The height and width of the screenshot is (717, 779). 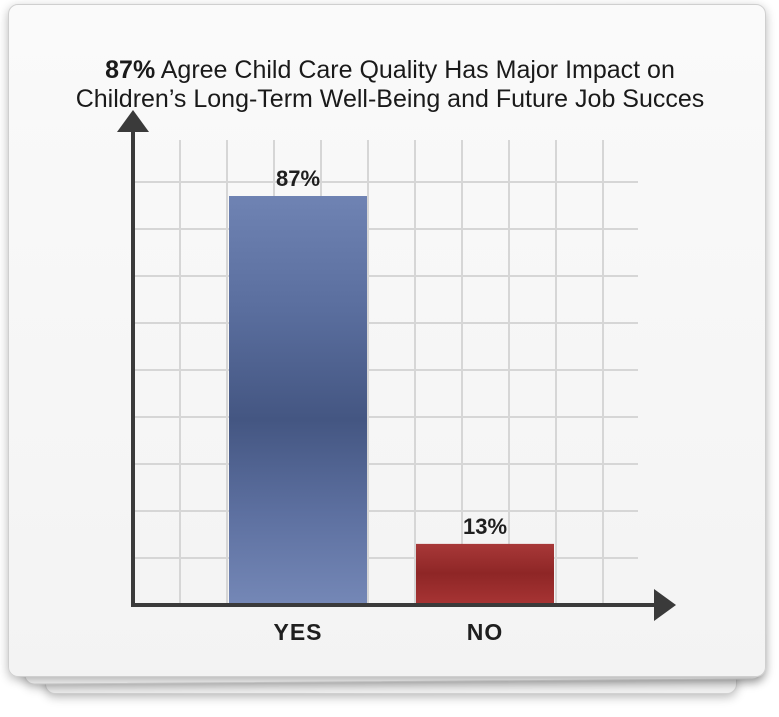 I want to click on y-axis-arrow-icon, so click(x=133, y=121).